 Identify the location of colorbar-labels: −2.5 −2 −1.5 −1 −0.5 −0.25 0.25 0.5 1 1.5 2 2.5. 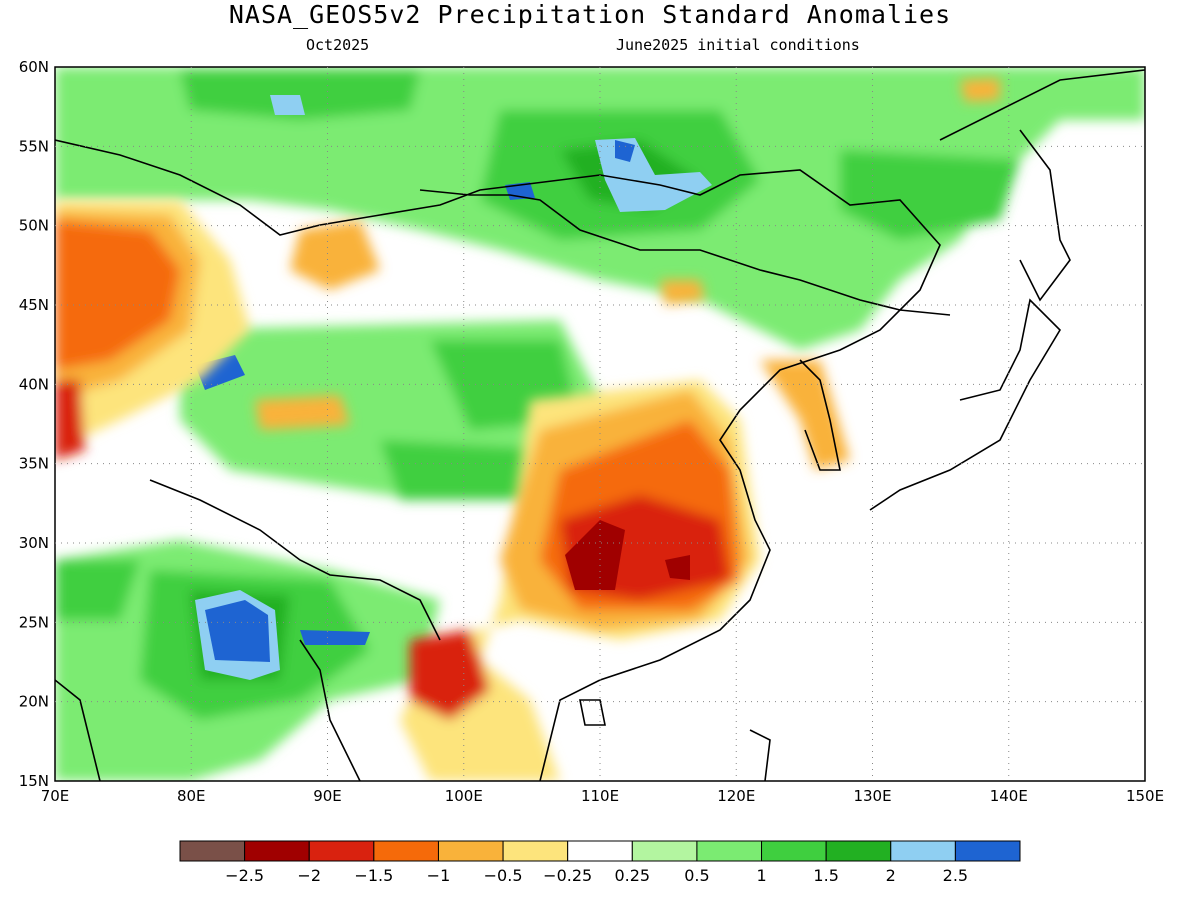
(596, 875).